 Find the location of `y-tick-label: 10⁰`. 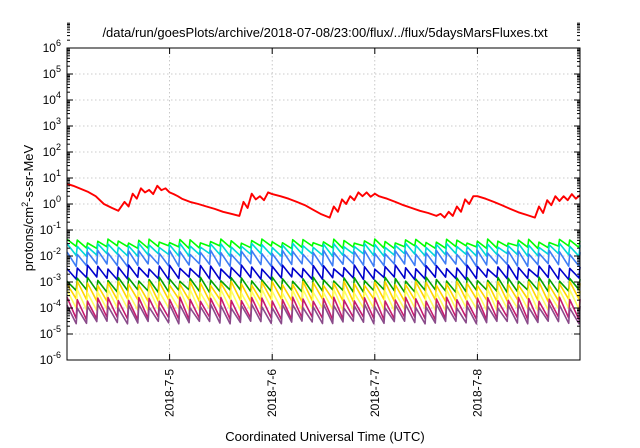

y-tick-label: 10⁰ is located at coordinates (52, 202).